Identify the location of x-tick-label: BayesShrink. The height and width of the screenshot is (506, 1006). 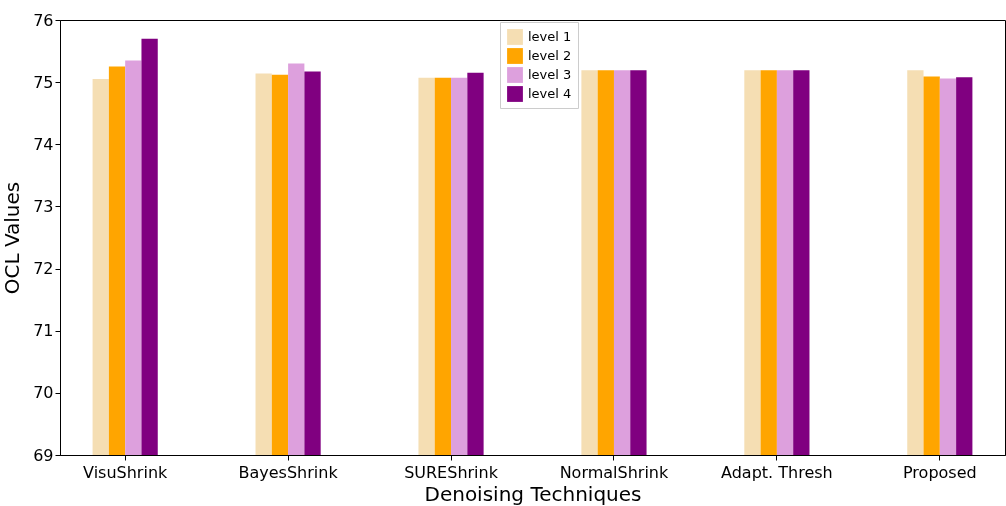
(288, 472).